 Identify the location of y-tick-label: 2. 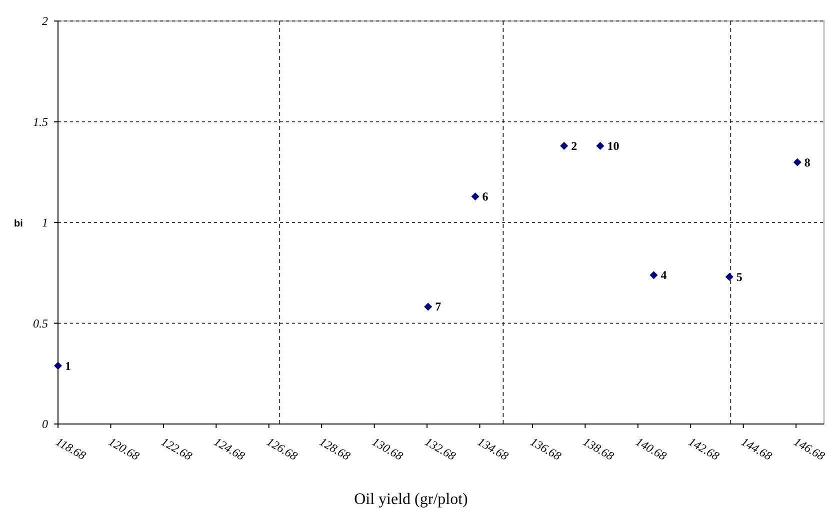
(45, 21).